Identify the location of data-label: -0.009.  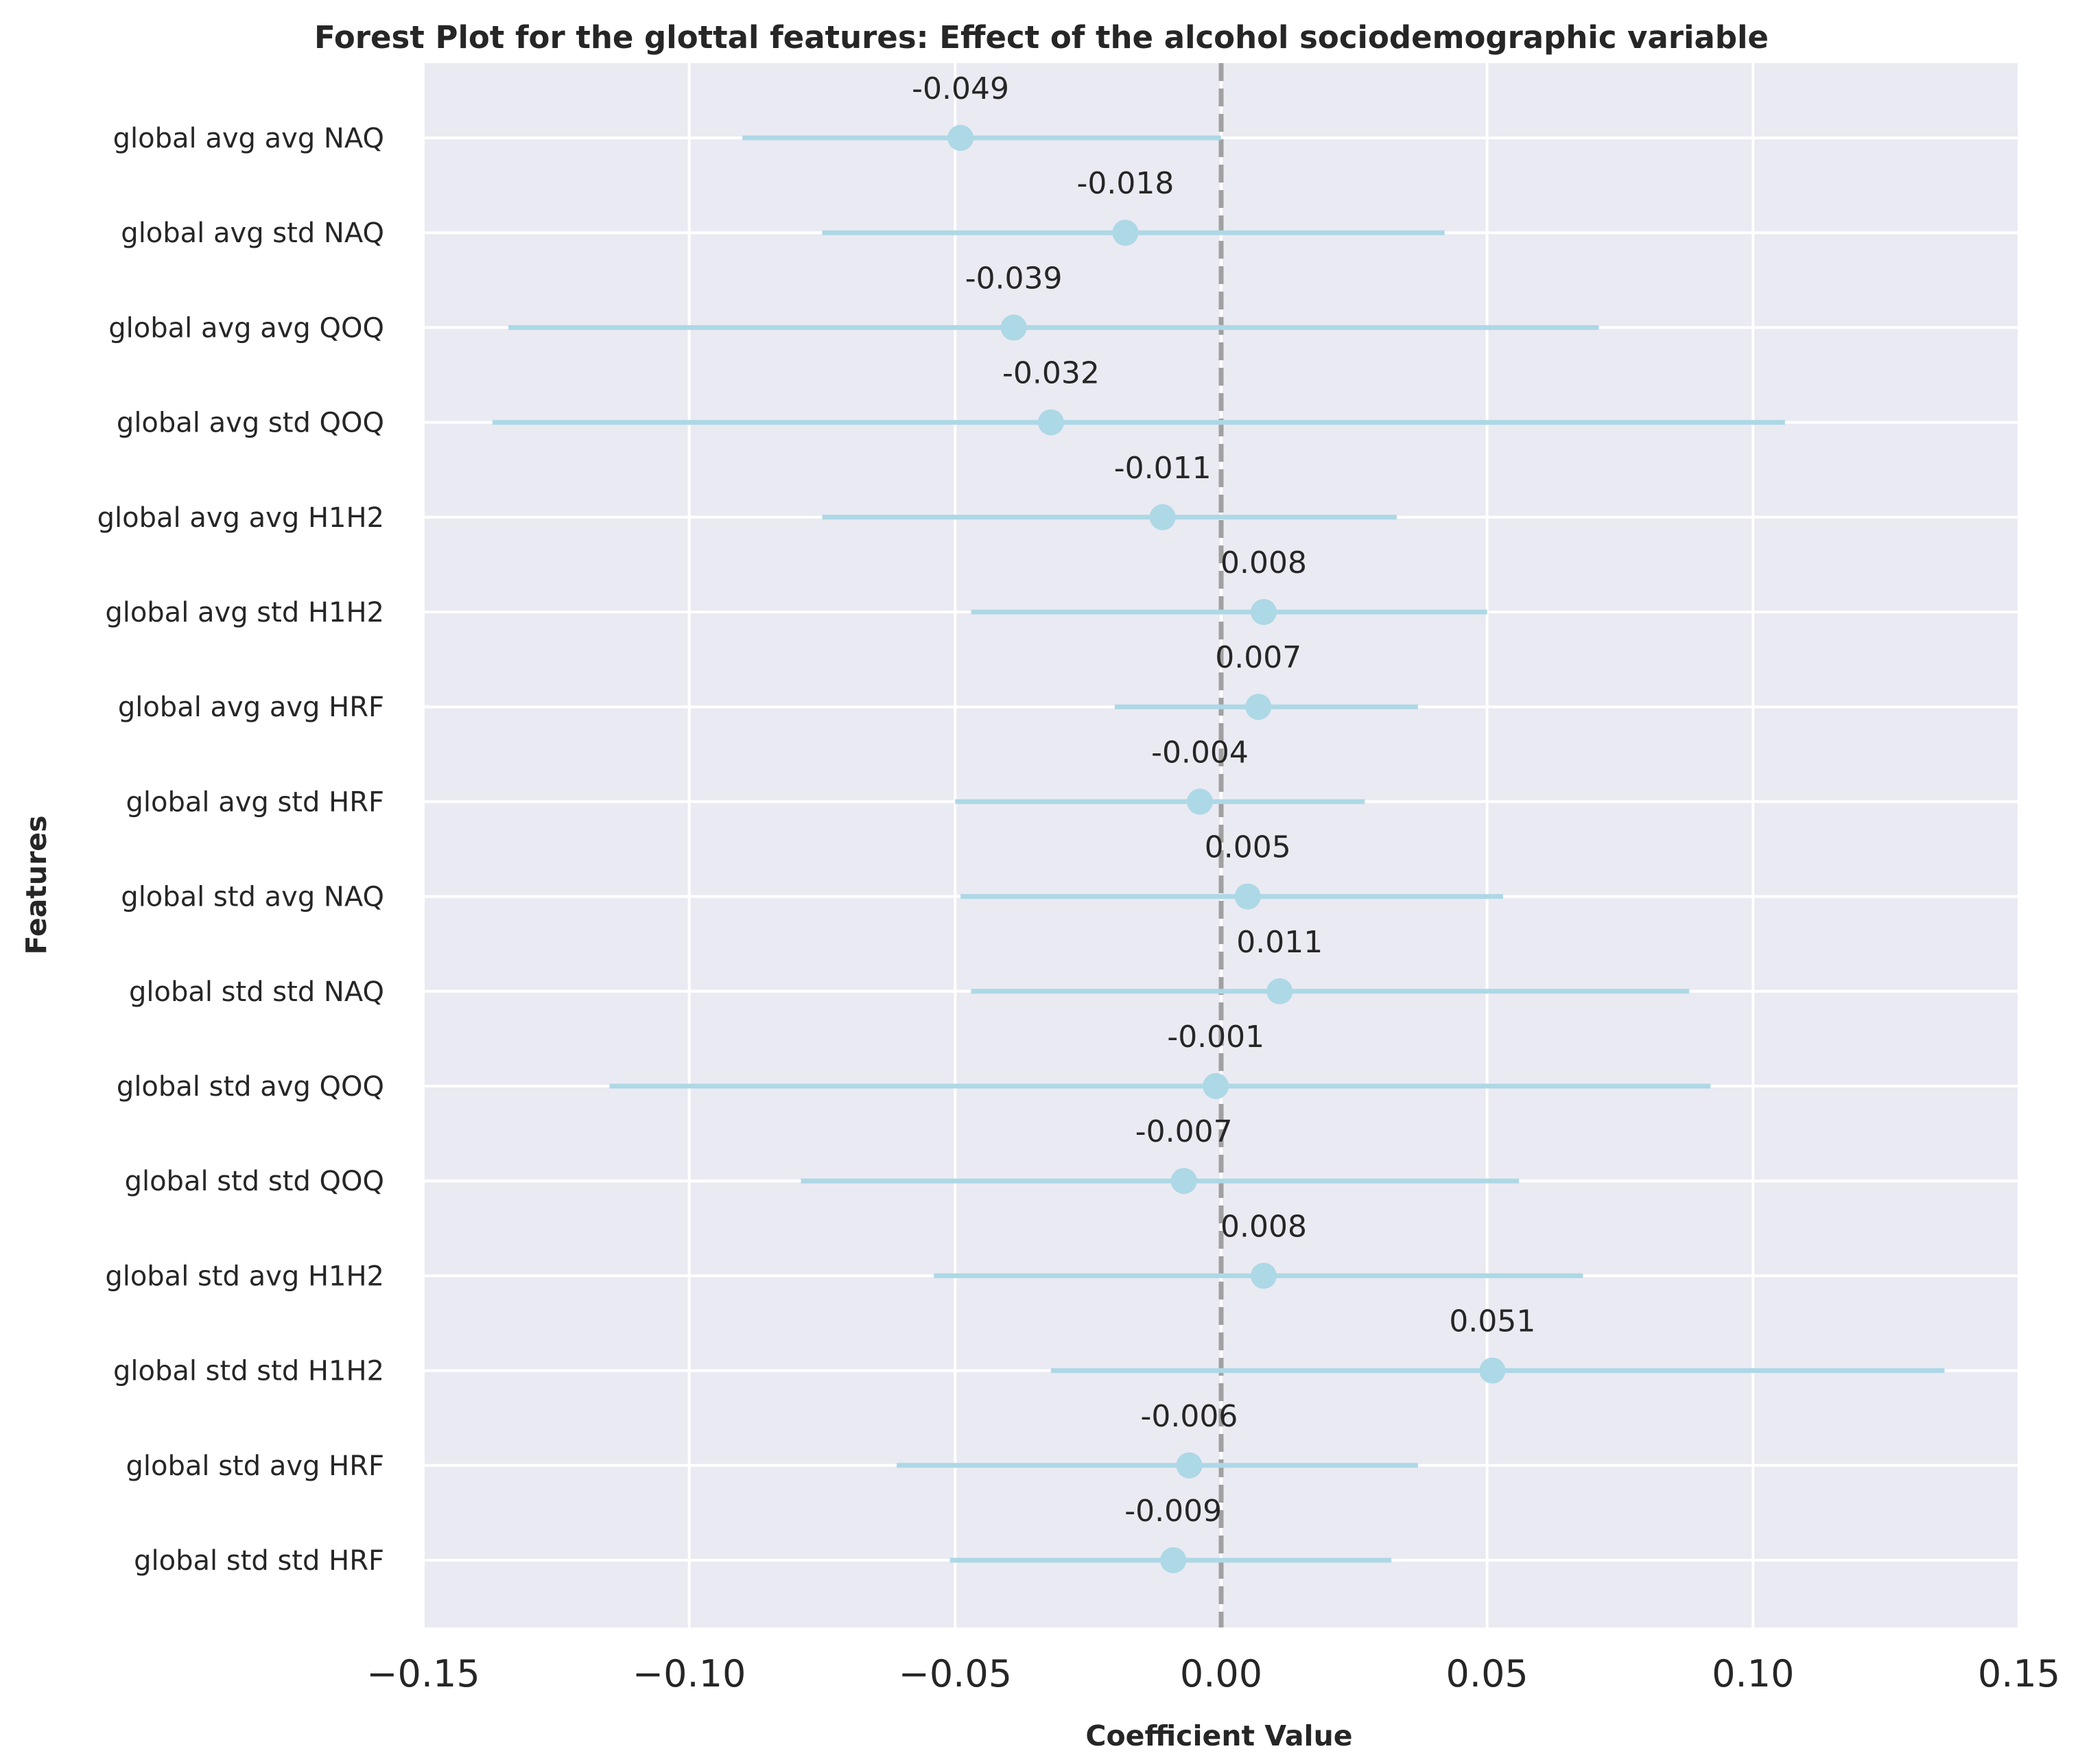
(1173, 1511).